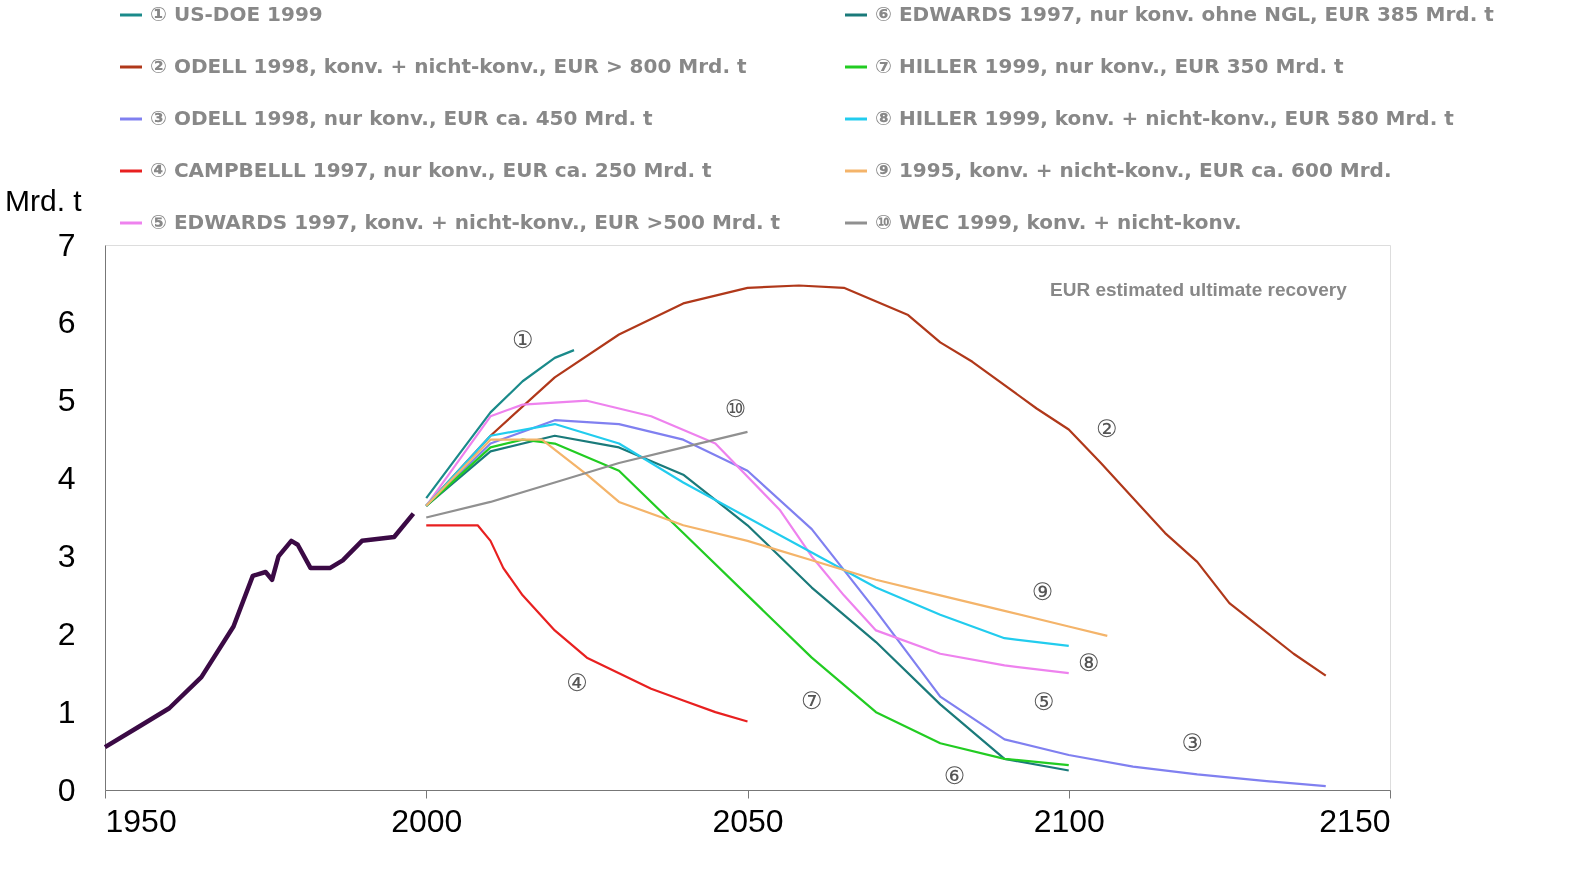 This screenshot has width=1593, height=874. Describe the element at coordinates (1110, 66) in the screenshot. I see `legend-label: ⑦ HILLER 1999, nur konv., EUR 350 Mrd. t` at that location.